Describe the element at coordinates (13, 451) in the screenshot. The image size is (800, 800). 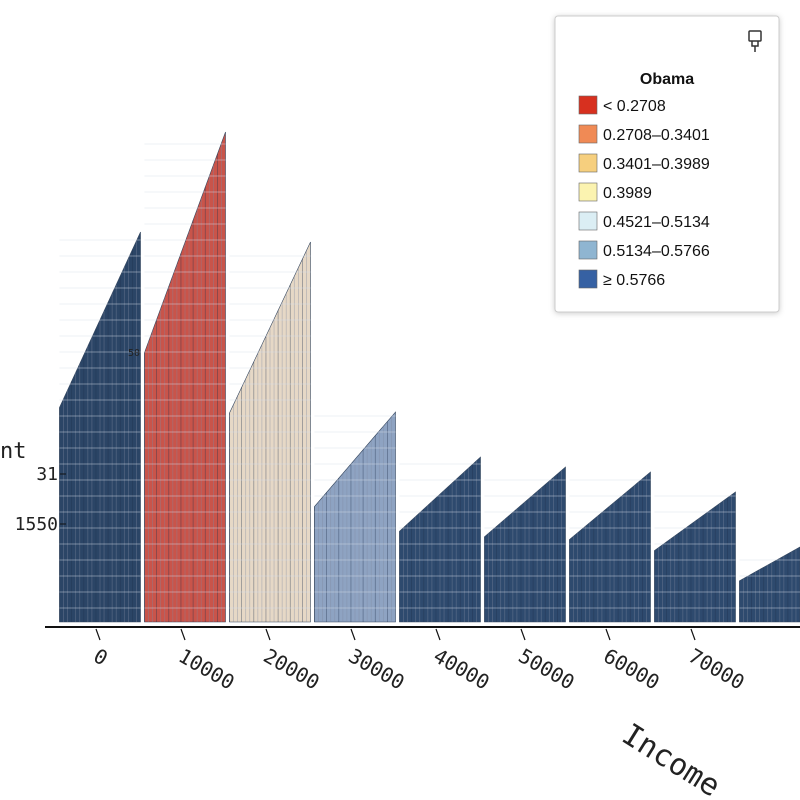
I see `y-axis-label: nt` at that location.